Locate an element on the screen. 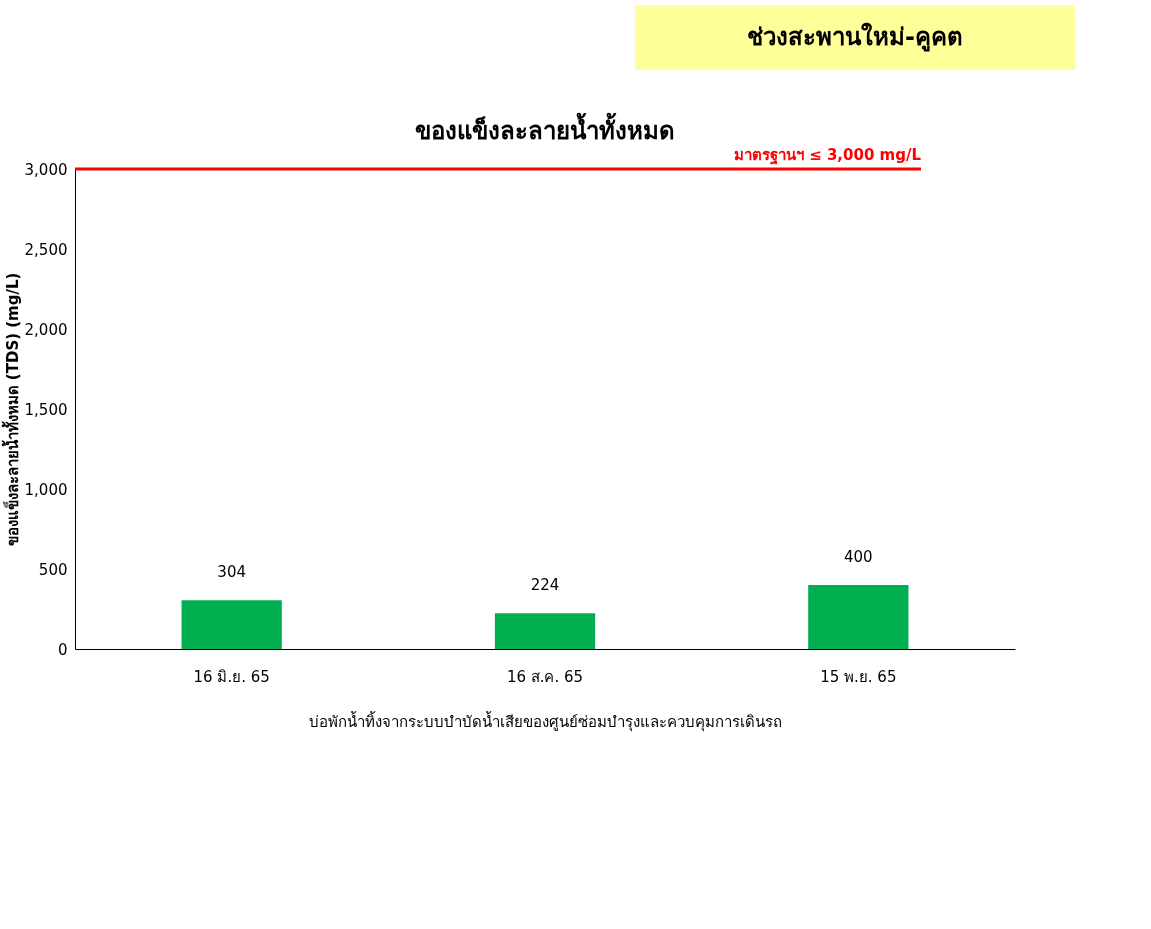 This screenshot has height=929, width=1151. data-label: 304 is located at coordinates (231, 572).